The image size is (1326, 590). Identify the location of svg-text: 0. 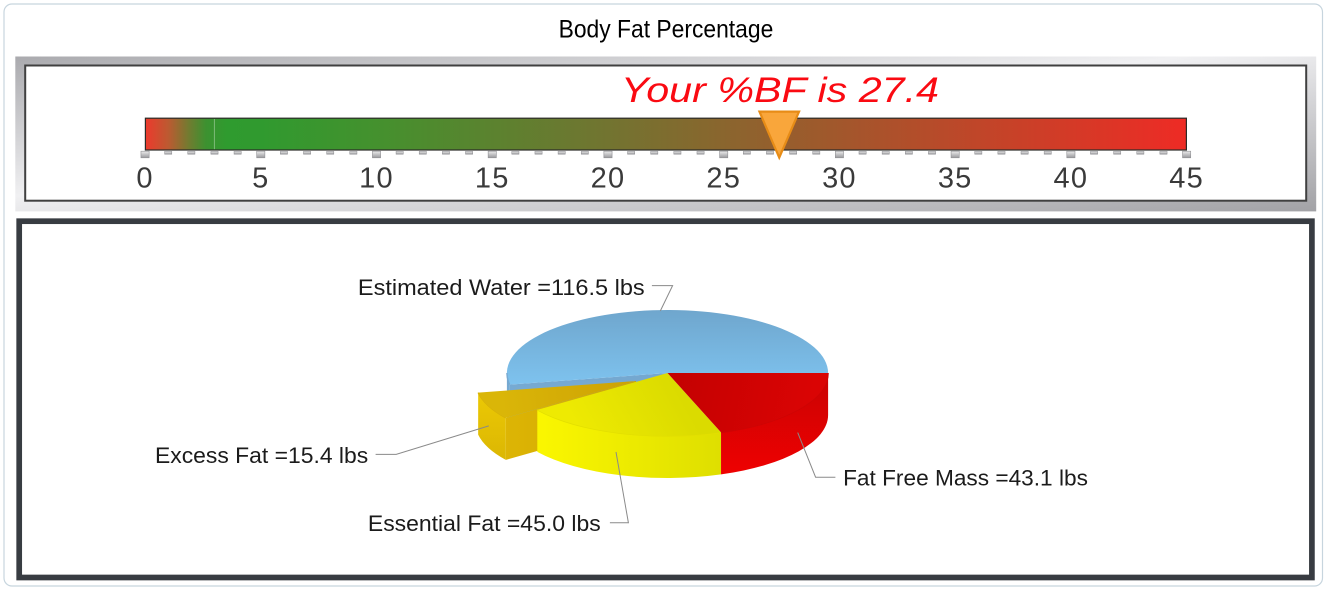
(144, 179).